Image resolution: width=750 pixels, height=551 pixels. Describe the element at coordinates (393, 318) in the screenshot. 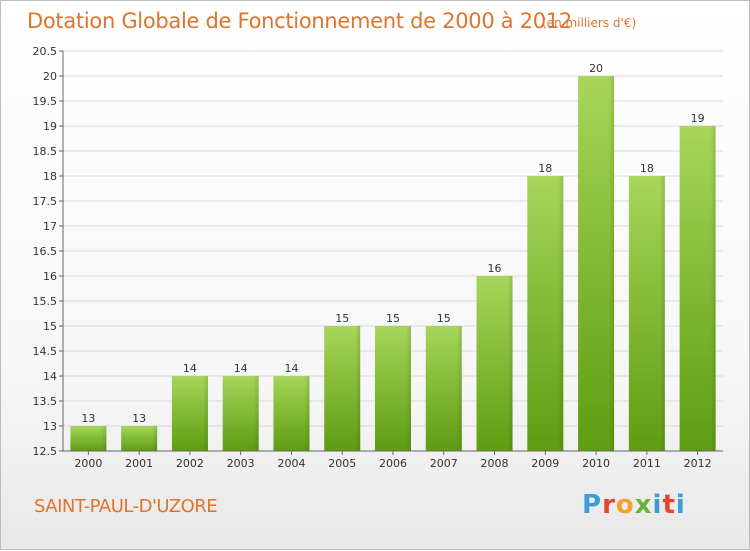

I see `data-label-2006: 15` at that location.